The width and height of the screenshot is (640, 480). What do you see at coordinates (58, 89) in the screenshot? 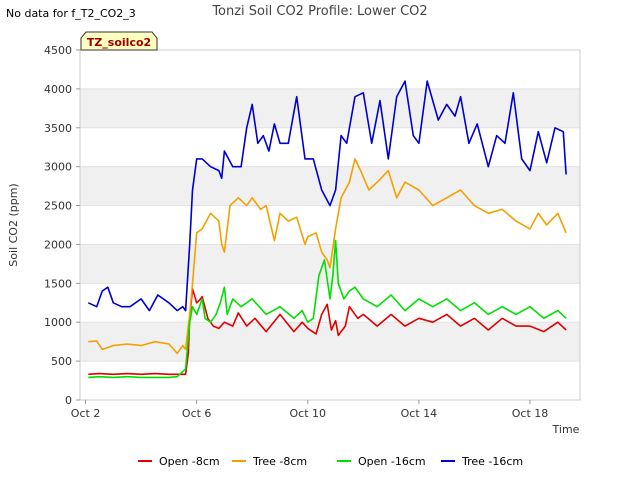
I see `y-tick-label: 4000` at bounding box center [58, 89].